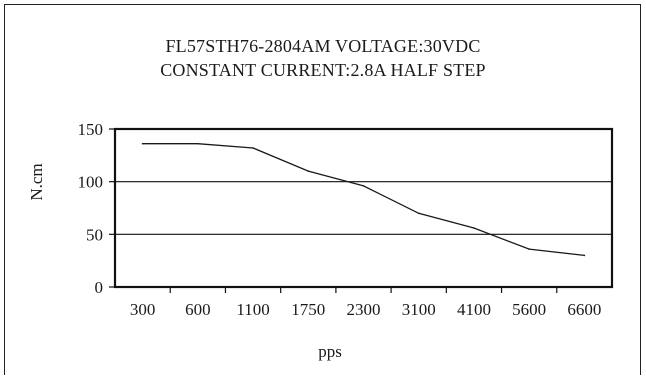 This screenshot has width=646, height=379. Describe the element at coordinates (474, 309) in the screenshot. I see `x-tick-label: 4100` at that location.